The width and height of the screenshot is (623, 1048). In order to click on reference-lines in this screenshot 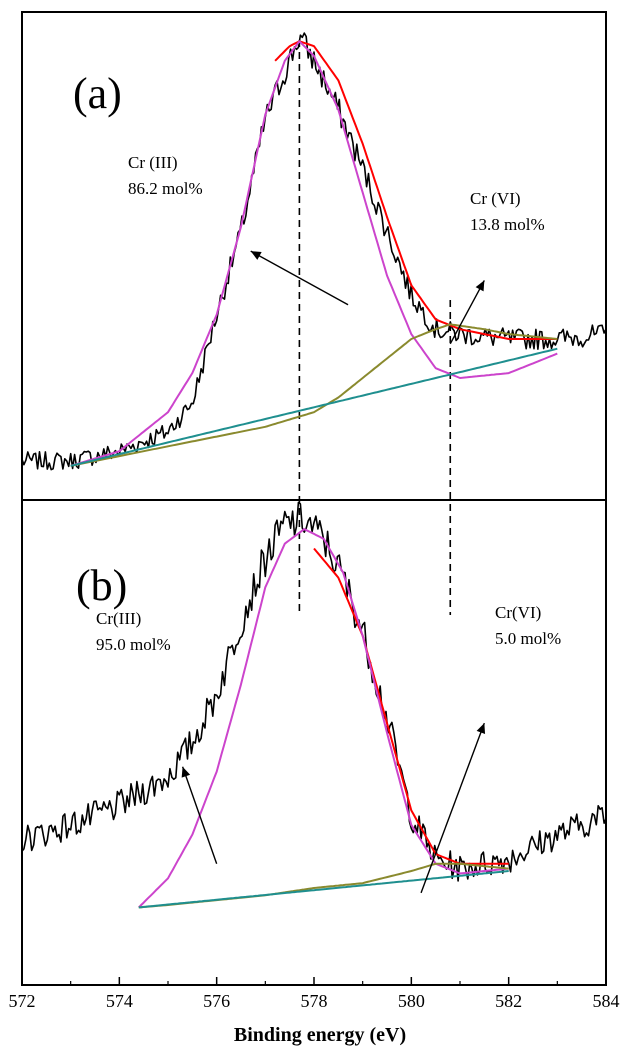, I will do `click(375, 327)`.